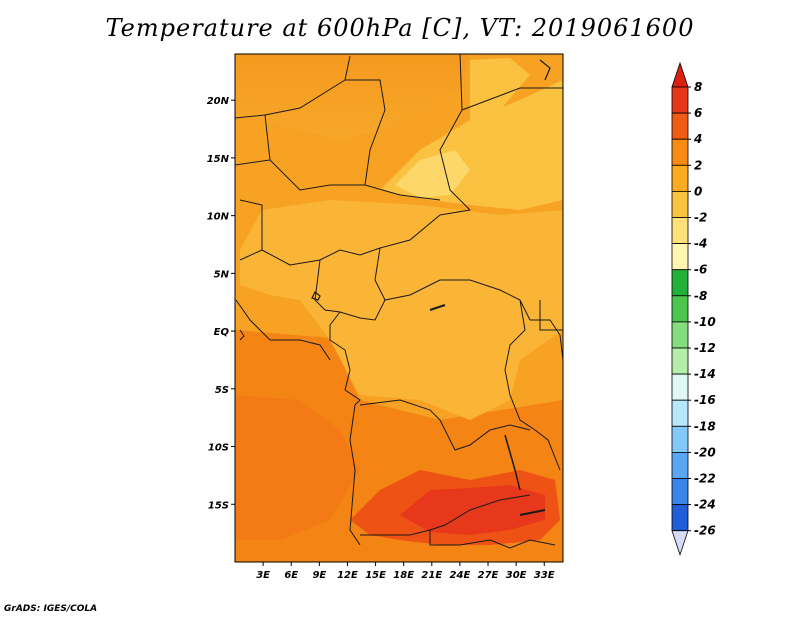 This screenshot has height=618, width=800. I want to click on x-tick-label: 9E, so click(319, 575).